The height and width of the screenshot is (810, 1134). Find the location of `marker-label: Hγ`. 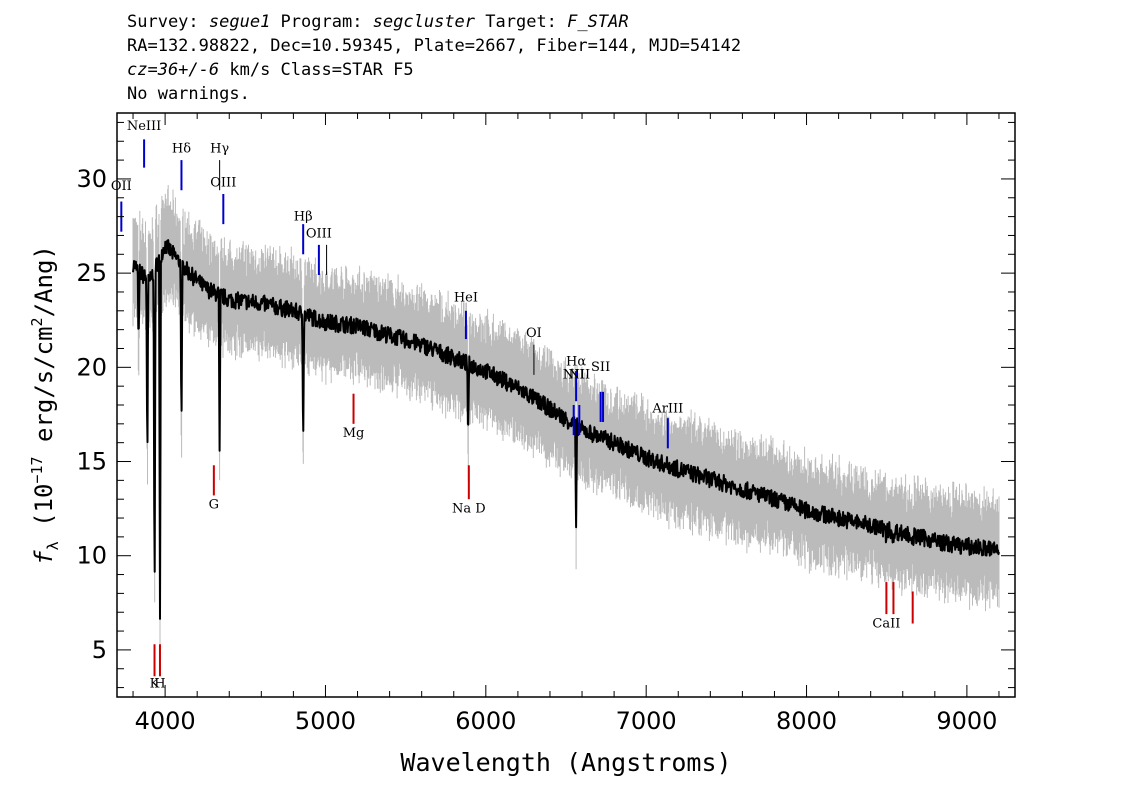

marker-label: Hγ is located at coordinates (219, 149).